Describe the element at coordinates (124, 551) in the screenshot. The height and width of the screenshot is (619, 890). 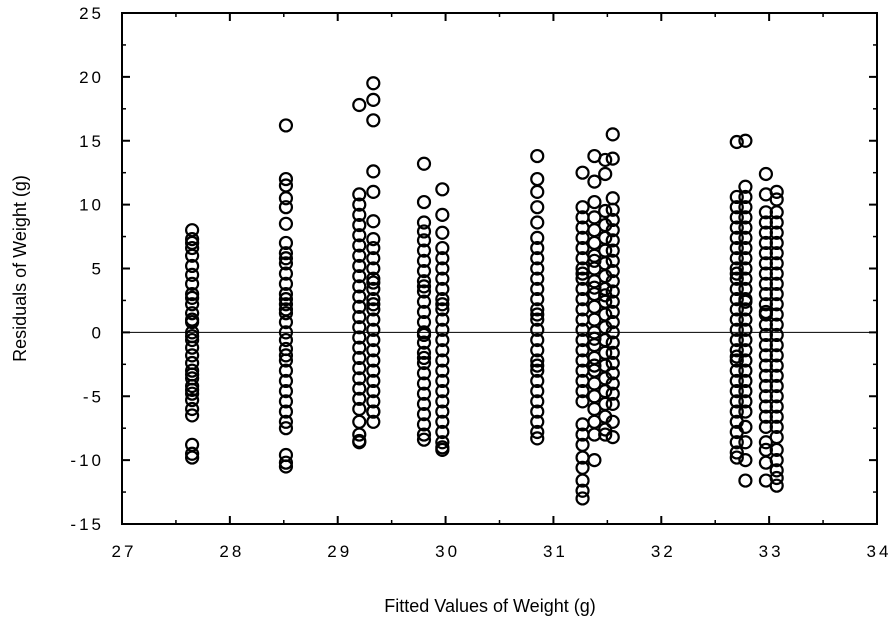
I see `x-tick-label: 27` at that location.